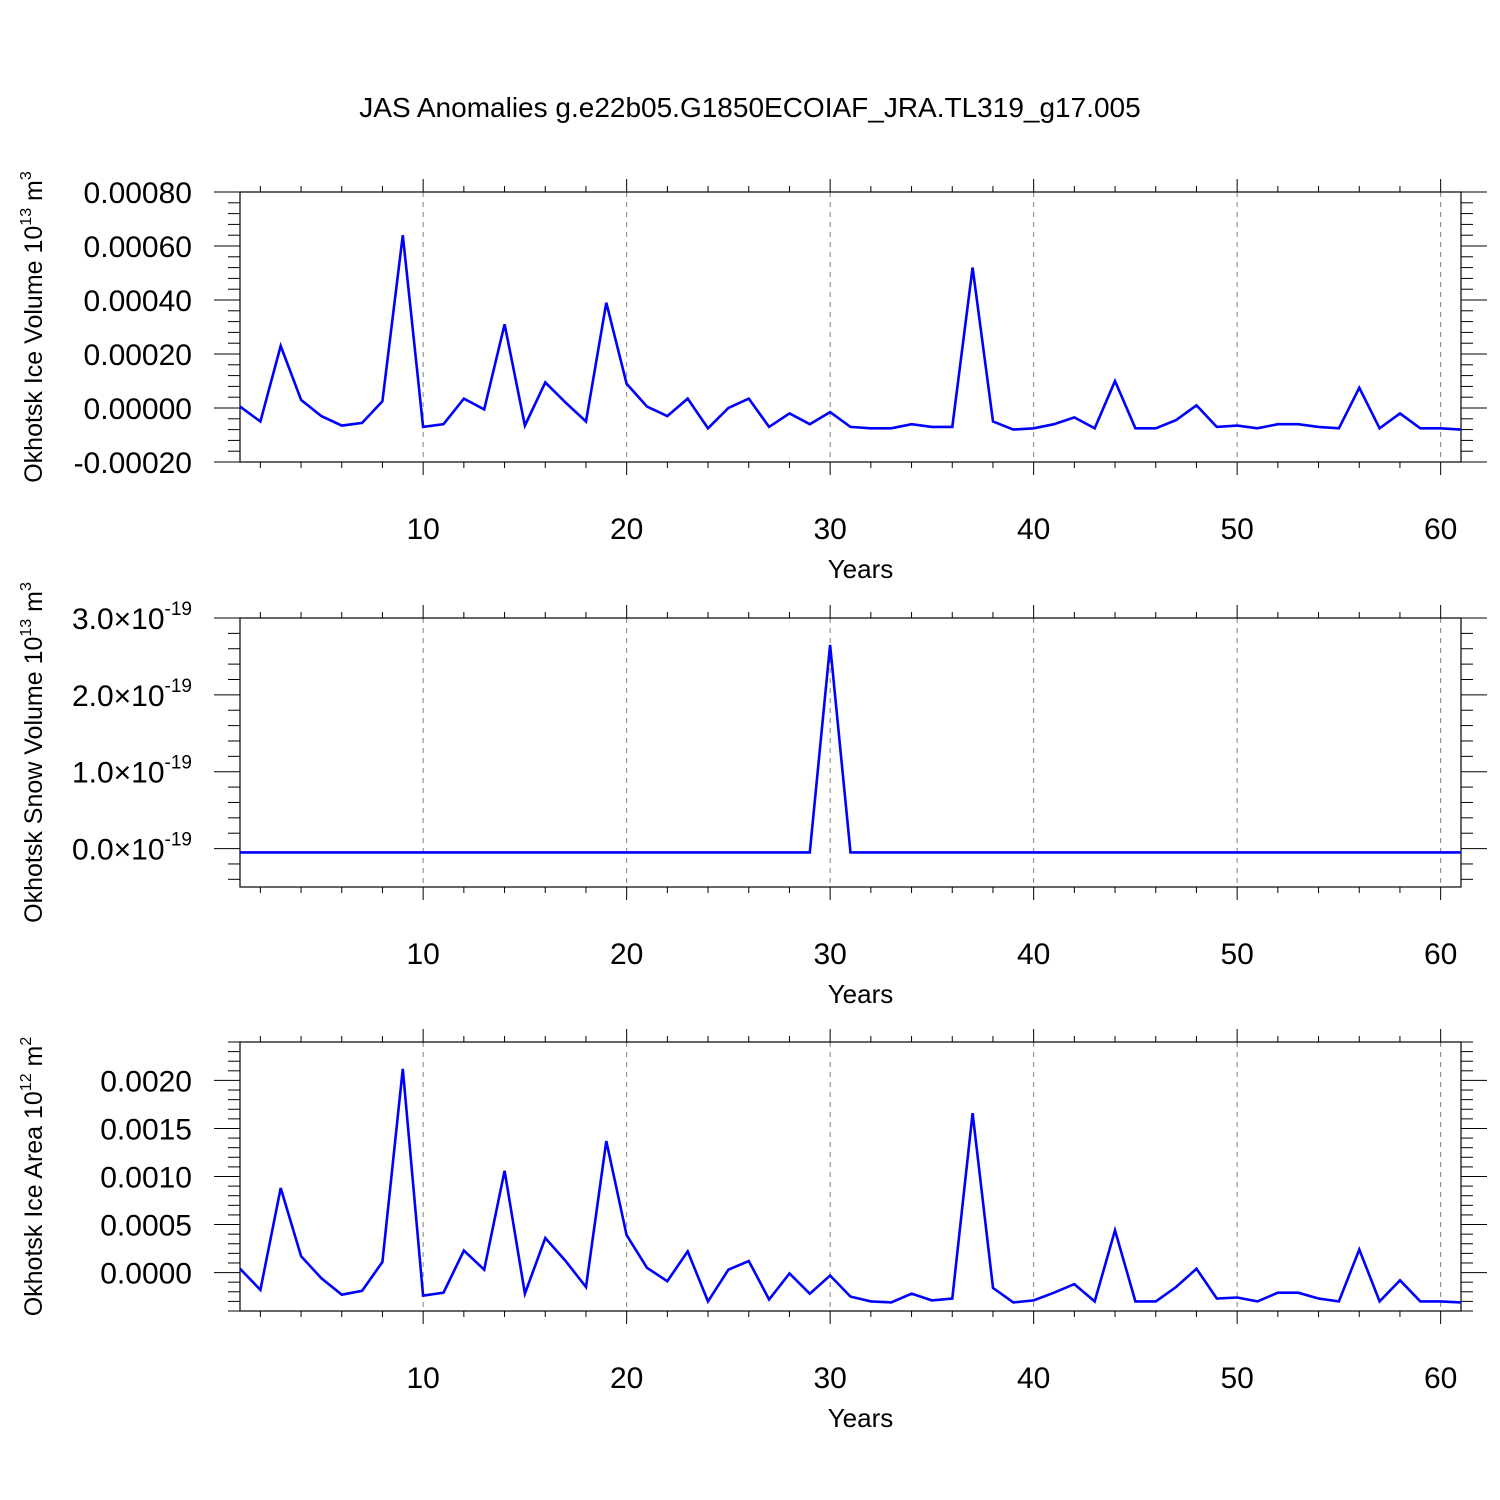 The width and height of the screenshot is (1500, 1500). I want to click on y-axis-label: Okhotsk Ice Volume 1013 m3, so click(33, 327).